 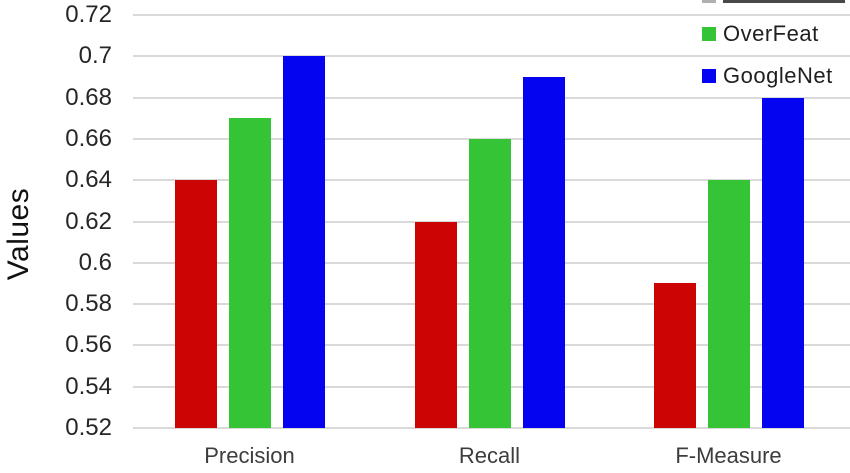 I want to click on y-tick-label-0.66: 0.66, so click(x=88, y=138).